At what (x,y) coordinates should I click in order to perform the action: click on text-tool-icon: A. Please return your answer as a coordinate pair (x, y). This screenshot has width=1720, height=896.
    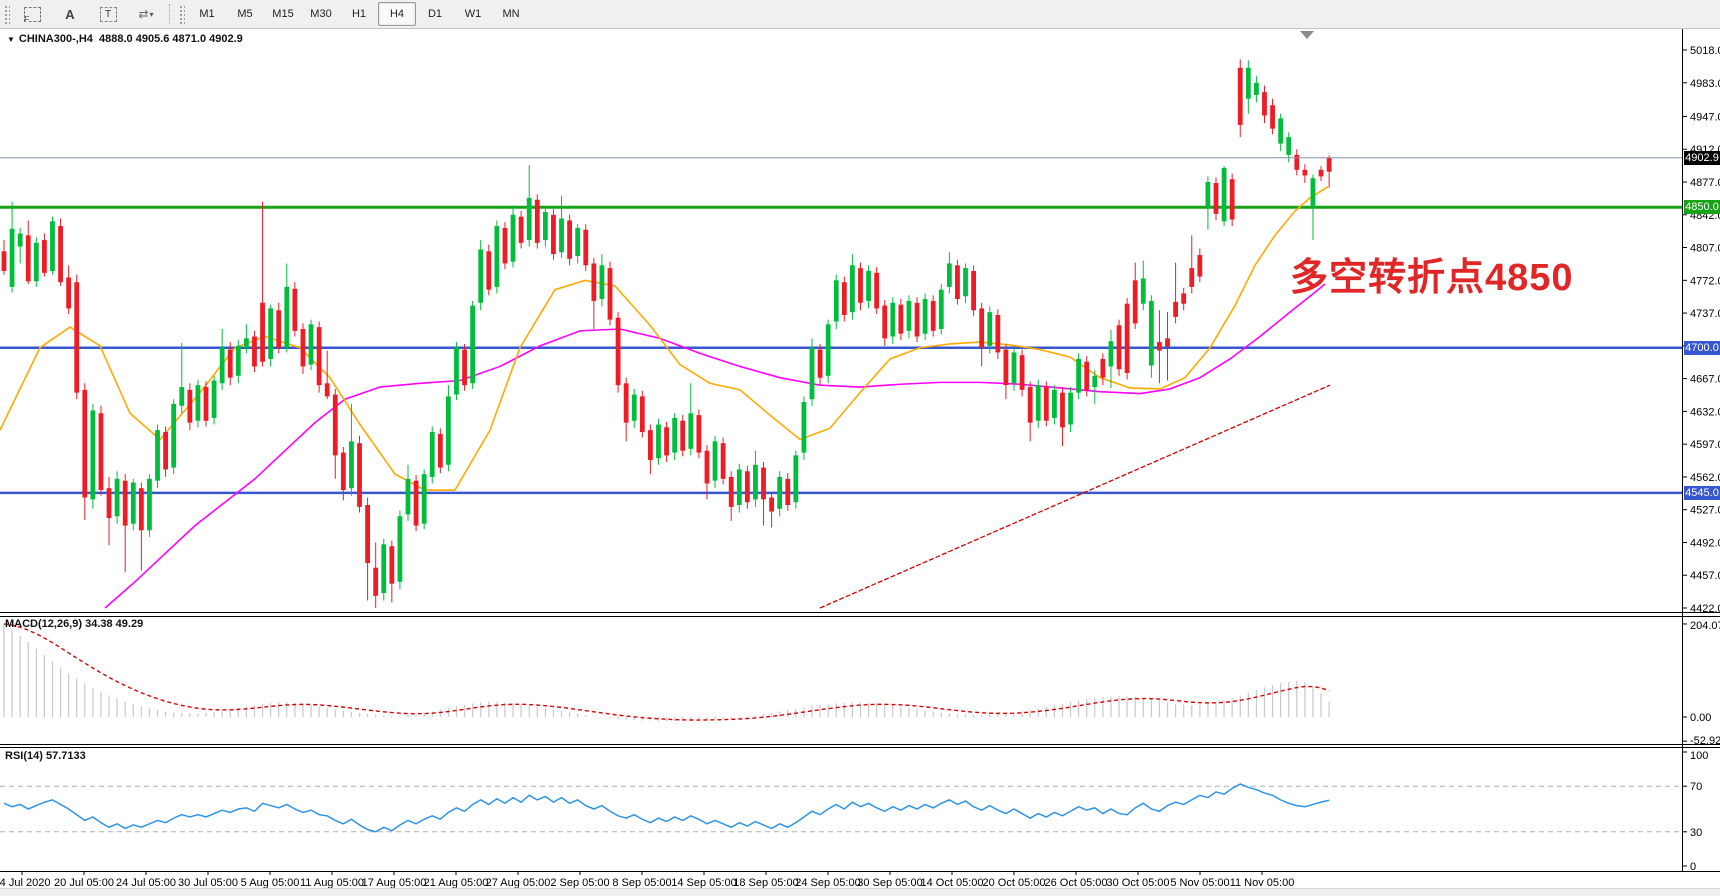
    Looking at the image, I should click on (70, 14).